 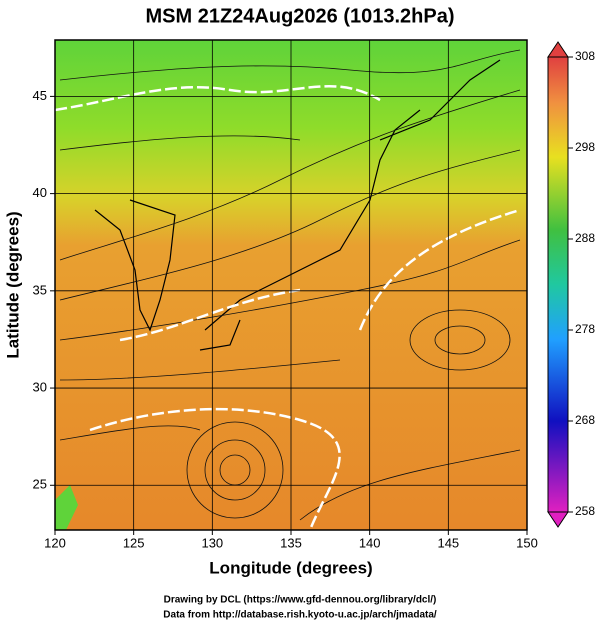 What do you see at coordinates (558, 49) in the screenshot?
I see `colorbar-over` at bounding box center [558, 49].